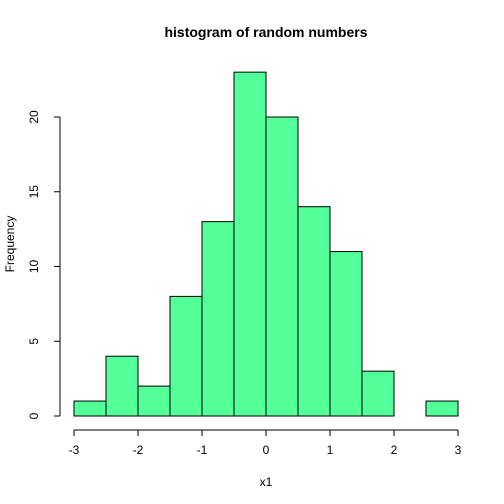 The width and height of the screenshot is (504, 504). Describe the element at coordinates (34, 415) in the screenshot. I see `y-tick-label: 0` at that location.